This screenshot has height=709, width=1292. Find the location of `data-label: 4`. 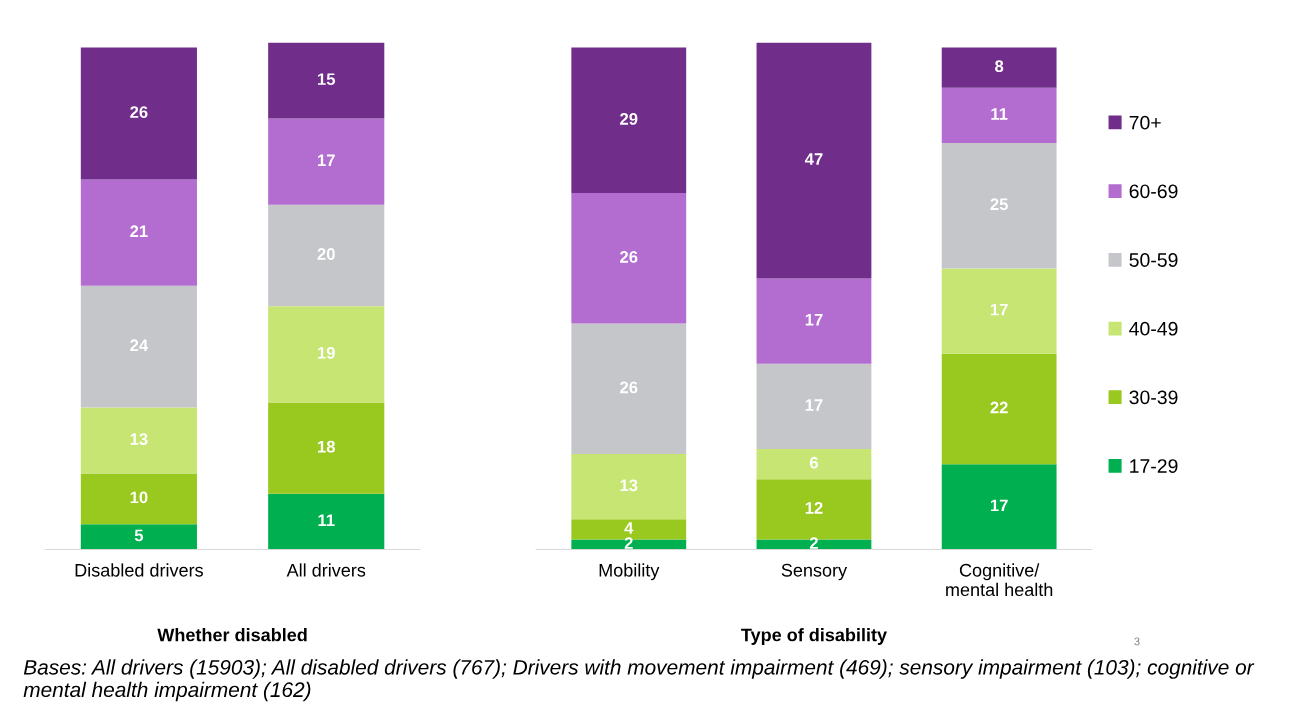

data-label: 4 is located at coordinates (629, 528).